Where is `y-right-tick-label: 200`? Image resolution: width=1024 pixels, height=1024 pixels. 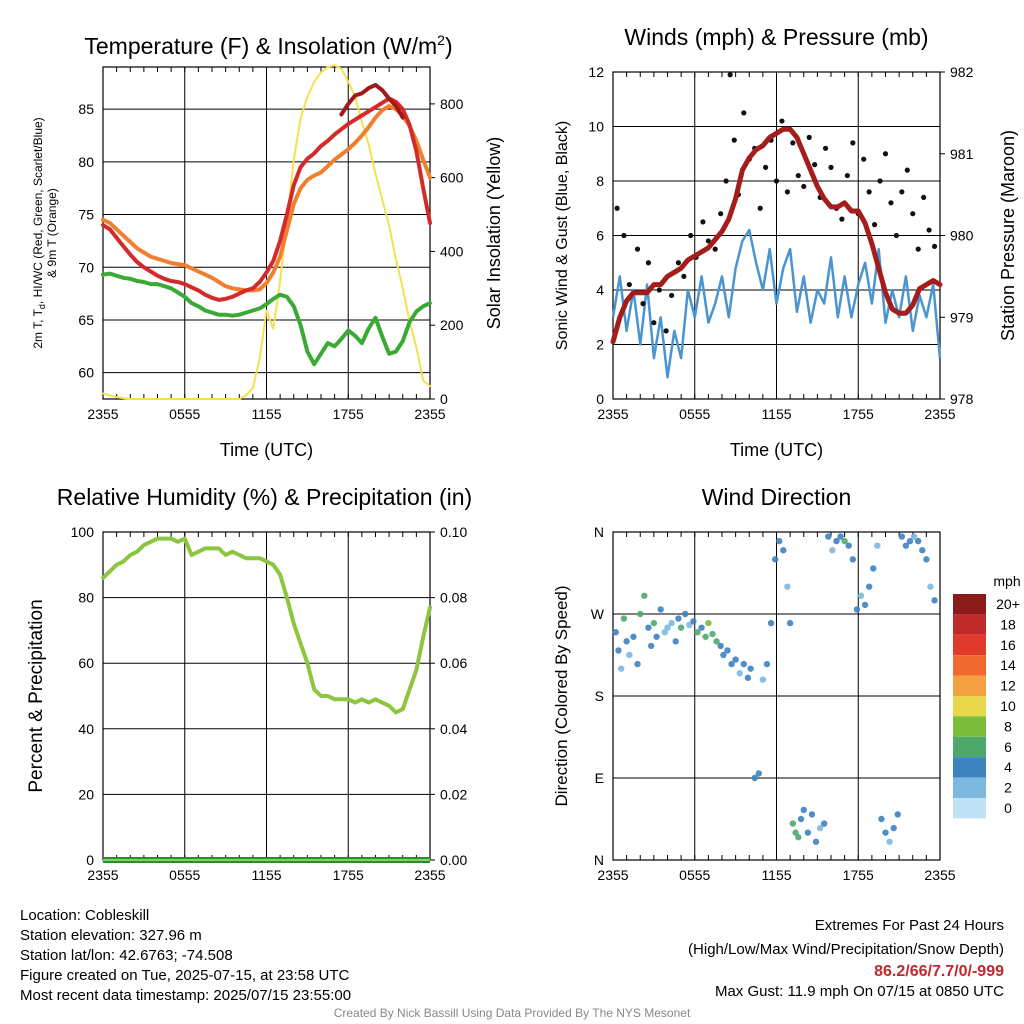
y-right-tick-label: 200 is located at coordinates (452, 325).